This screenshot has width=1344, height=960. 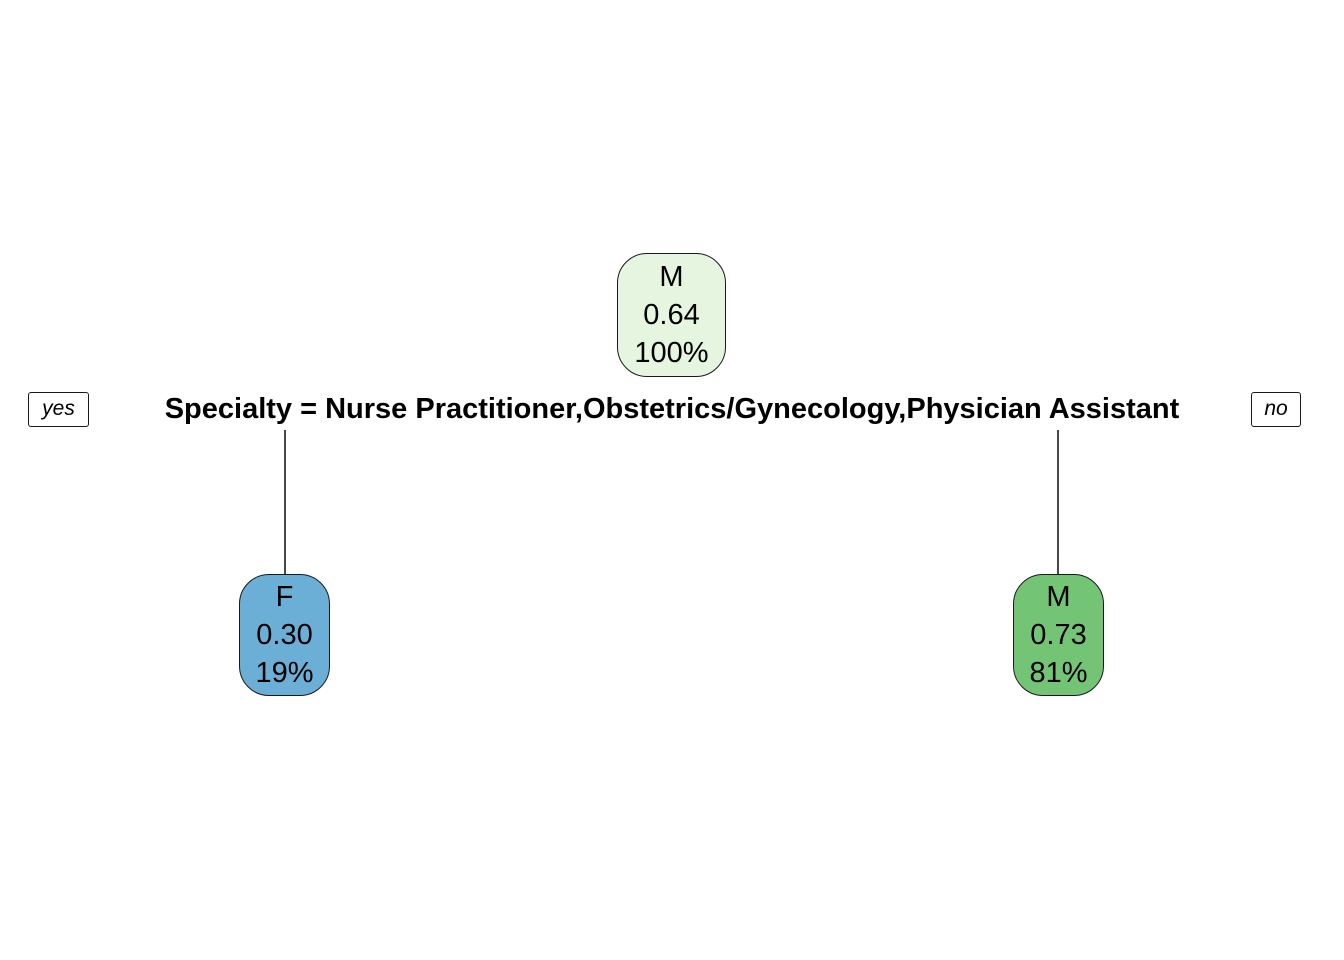 I want to click on left-leaf-class: F, so click(x=284, y=597).